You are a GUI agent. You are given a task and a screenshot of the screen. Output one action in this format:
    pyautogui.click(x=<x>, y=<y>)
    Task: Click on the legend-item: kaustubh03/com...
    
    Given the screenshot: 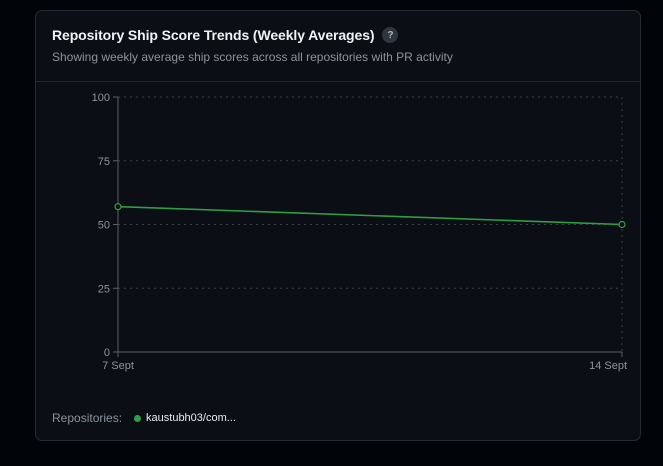 What is the action you would take?
    pyautogui.click(x=185, y=418)
    